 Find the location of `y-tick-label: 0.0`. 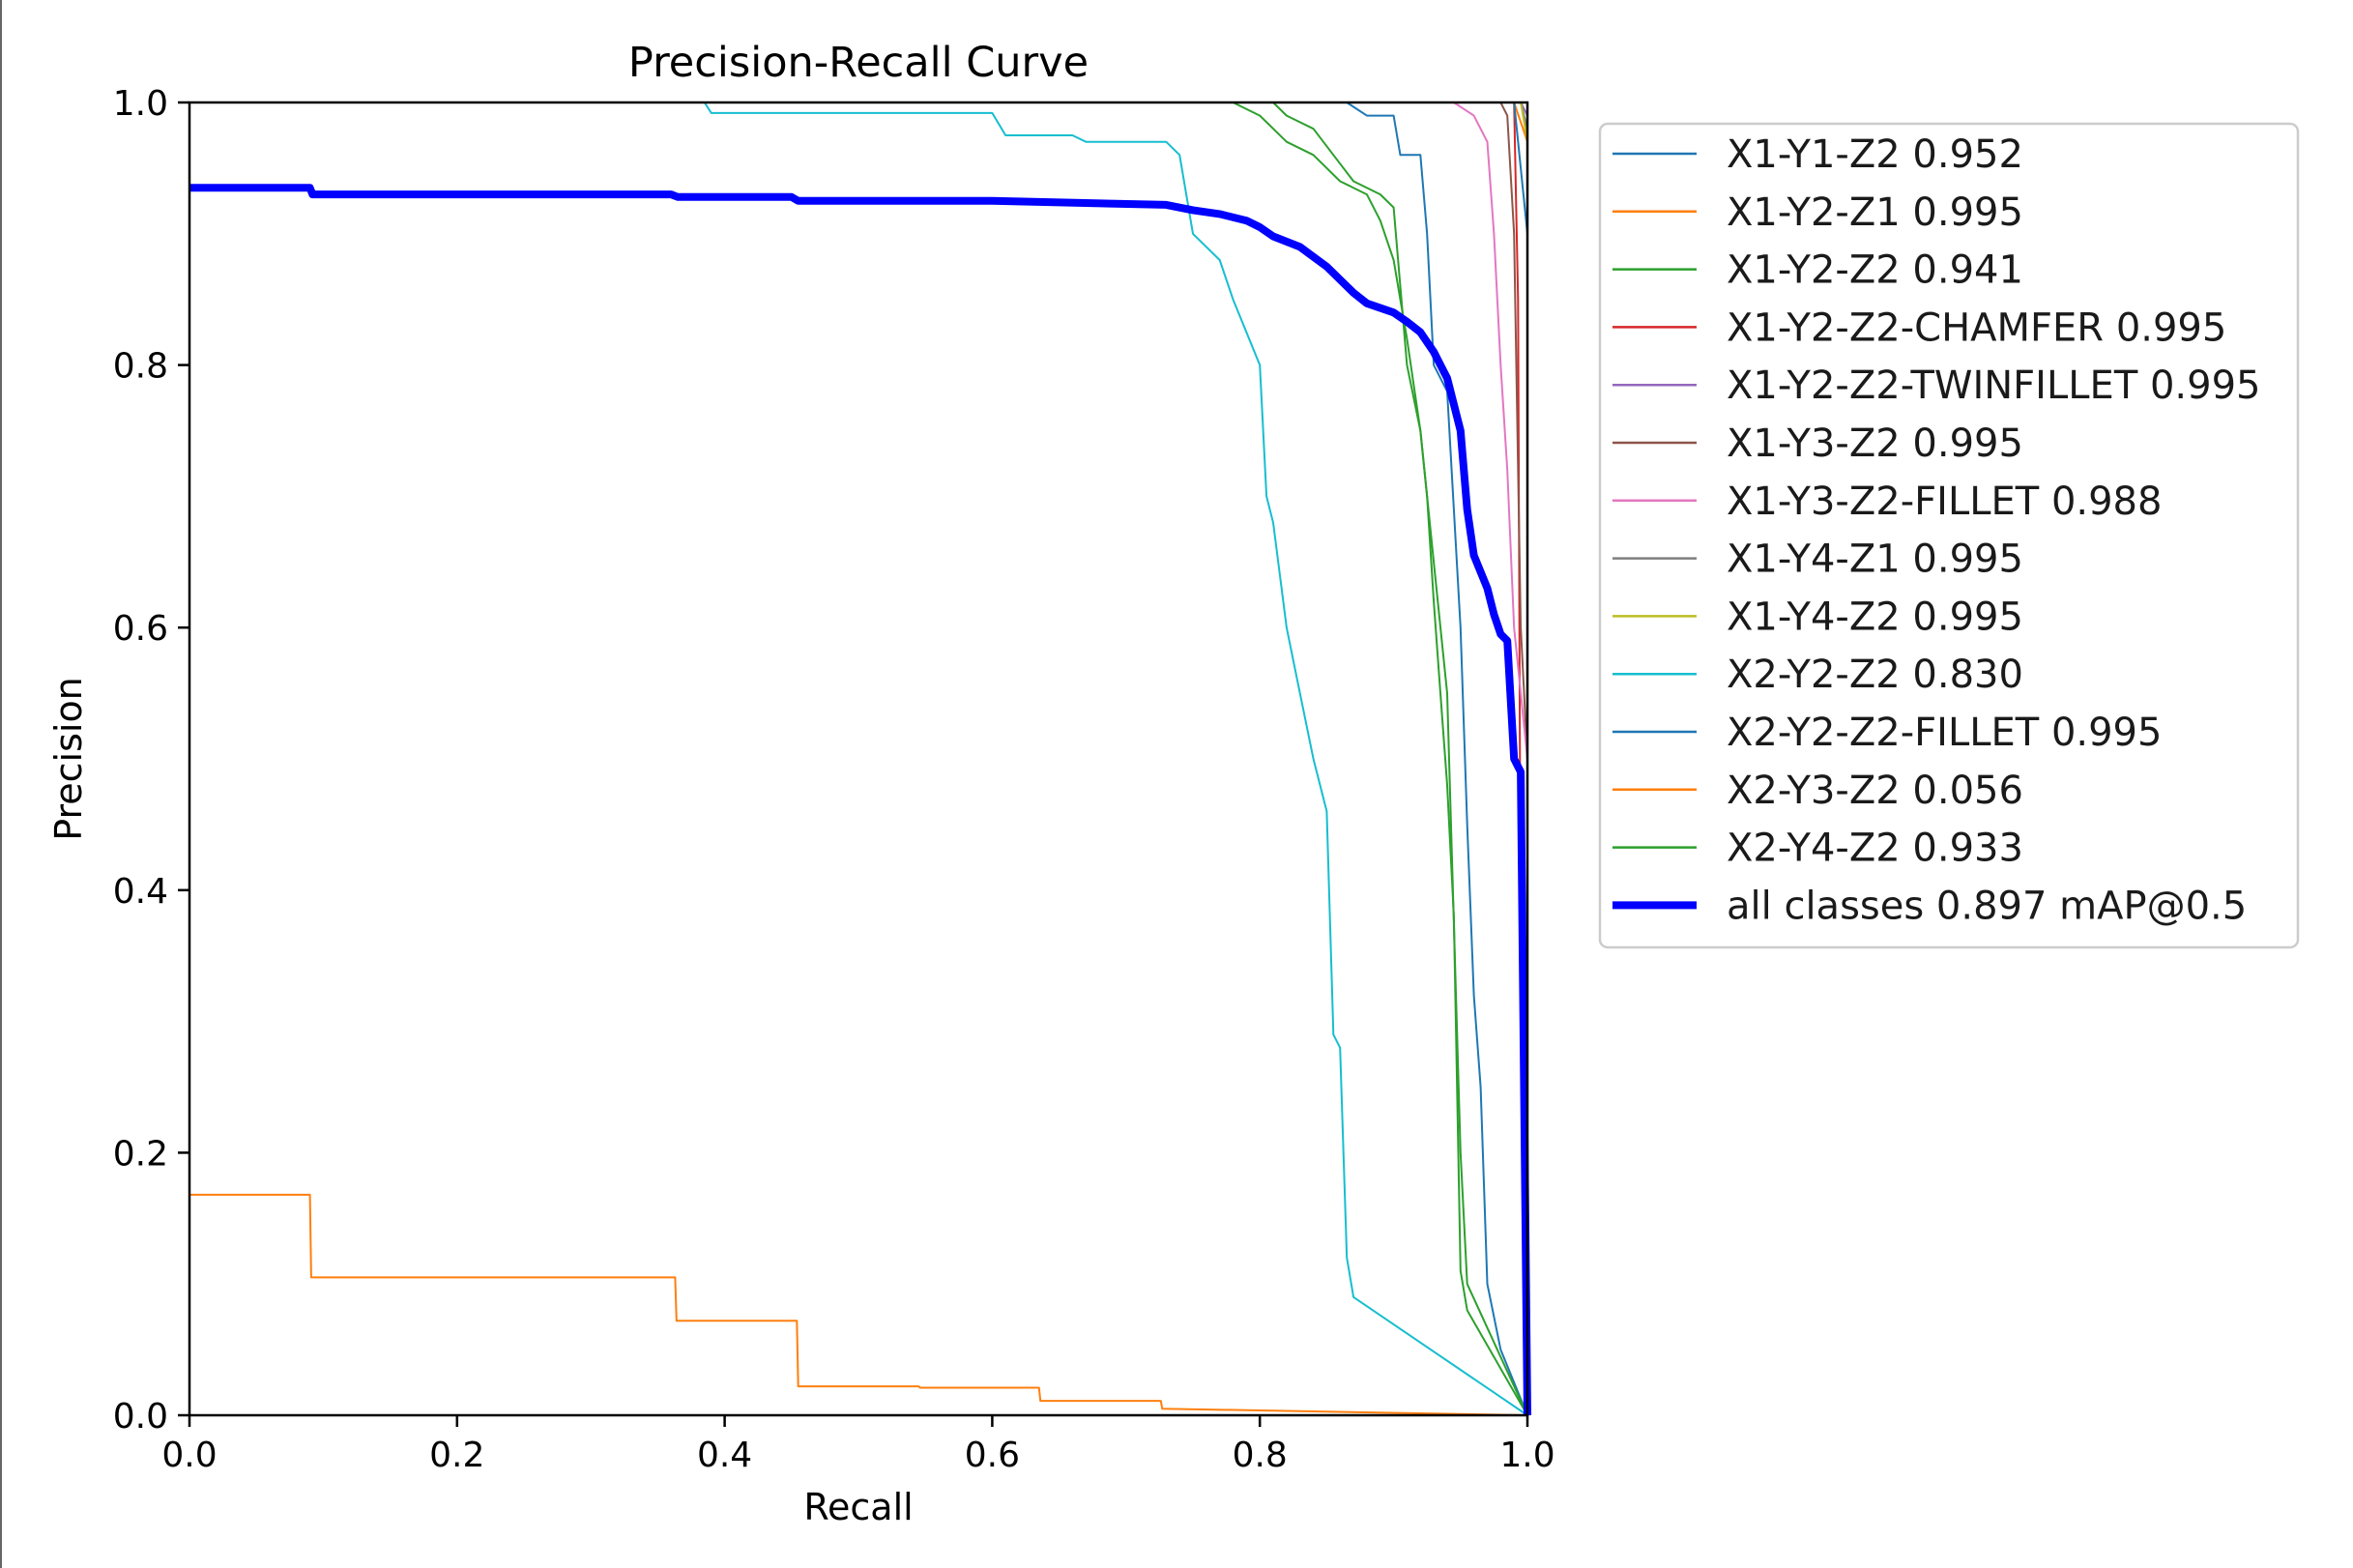

y-tick-label: 0.0 is located at coordinates (140, 1417).